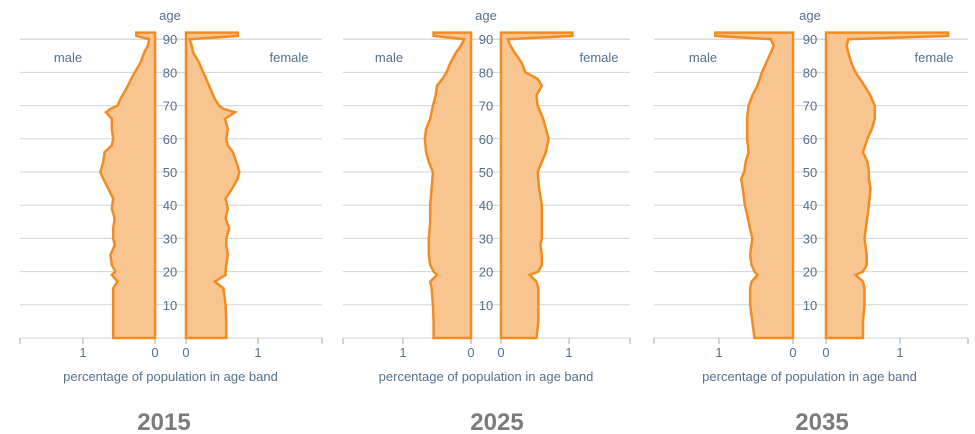 Image resolution: width=975 pixels, height=434 pixels. What do you see at coordinates (163, 421) in the screenshot?
I see `year-label: 2015` at bounding box center [163, 421].